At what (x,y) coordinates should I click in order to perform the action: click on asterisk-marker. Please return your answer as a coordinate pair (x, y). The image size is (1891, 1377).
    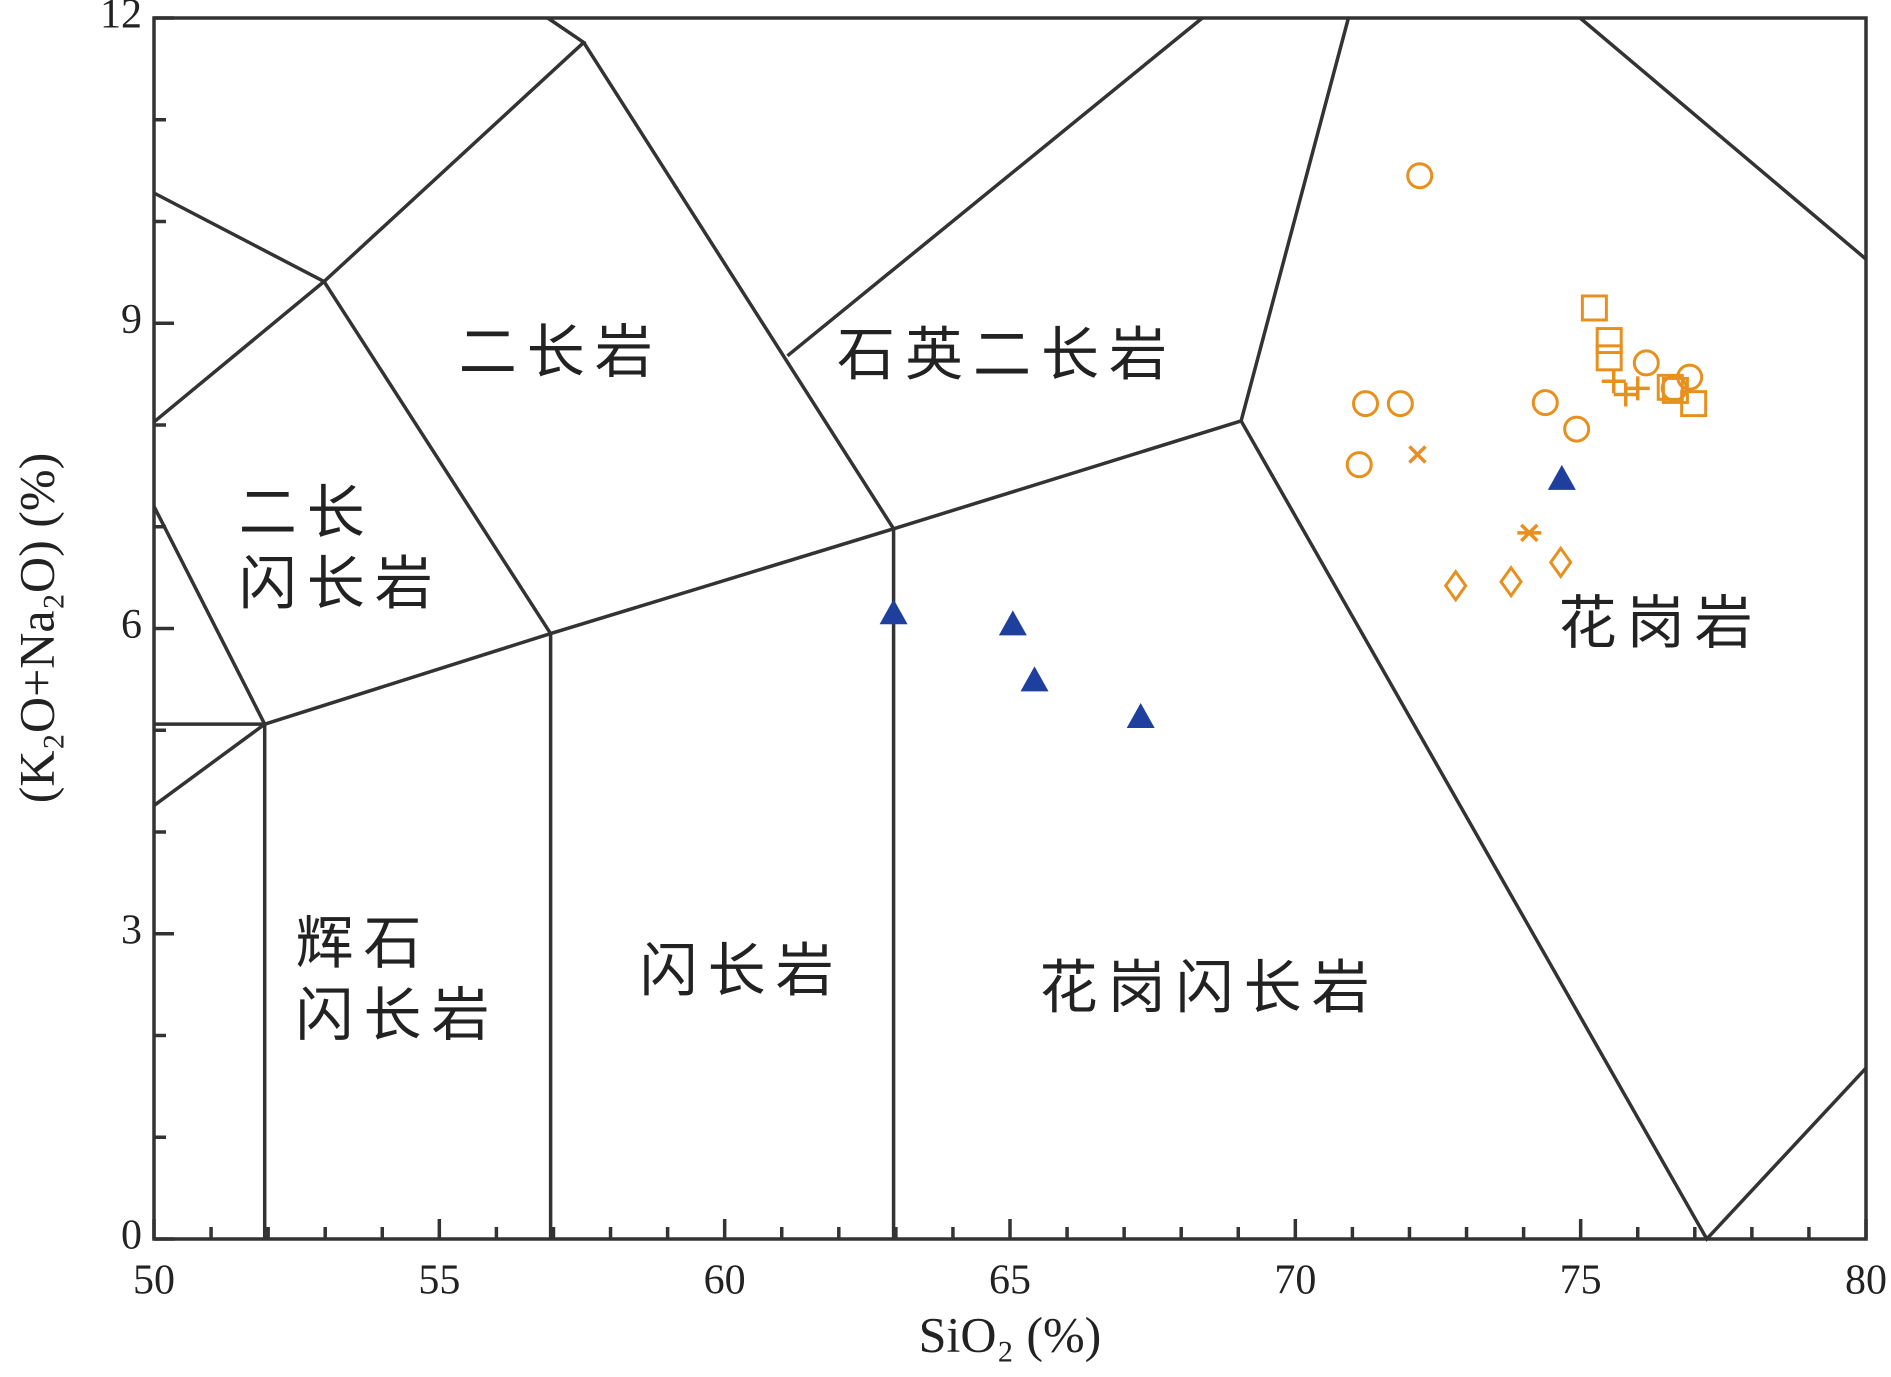
    Looking at the image, I should click on (1529, 533).